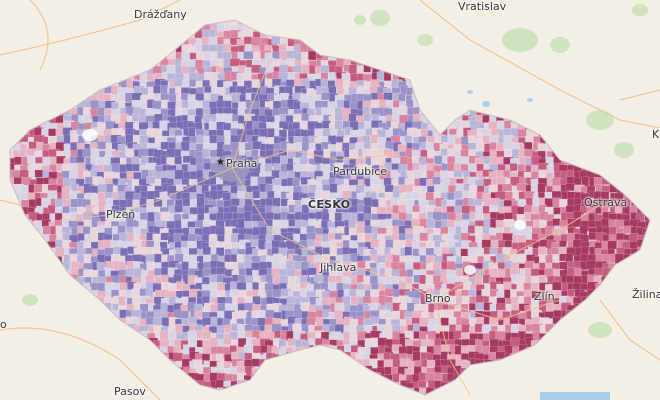  I want to click on label-pasov: Pasov, so click(130, 391).